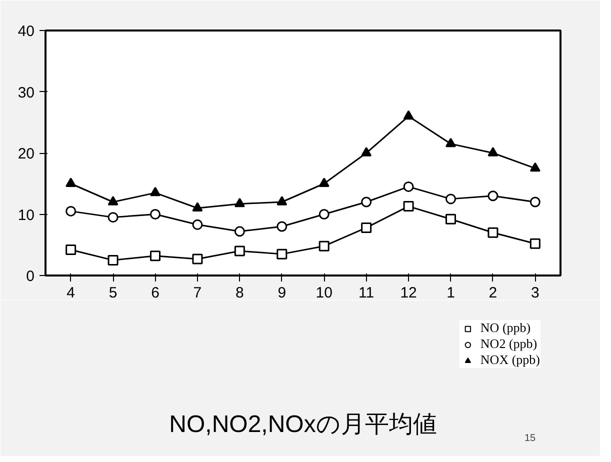  I want to click on x-tick-label: 5, so click(113, 293).